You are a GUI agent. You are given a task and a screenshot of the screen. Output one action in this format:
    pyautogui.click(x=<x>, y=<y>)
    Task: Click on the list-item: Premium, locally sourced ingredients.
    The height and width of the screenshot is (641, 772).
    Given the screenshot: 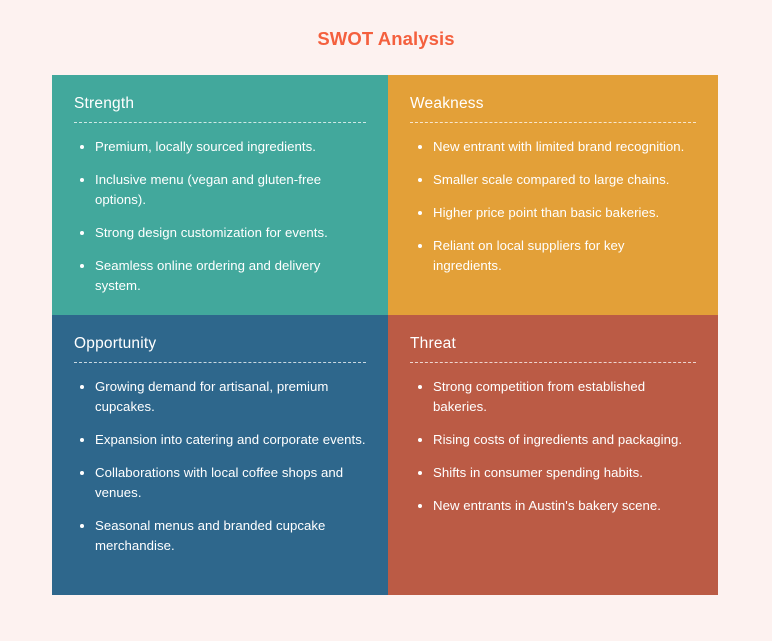 What is the action you would take?
    pyautogui.click(x=220, y=147)
    